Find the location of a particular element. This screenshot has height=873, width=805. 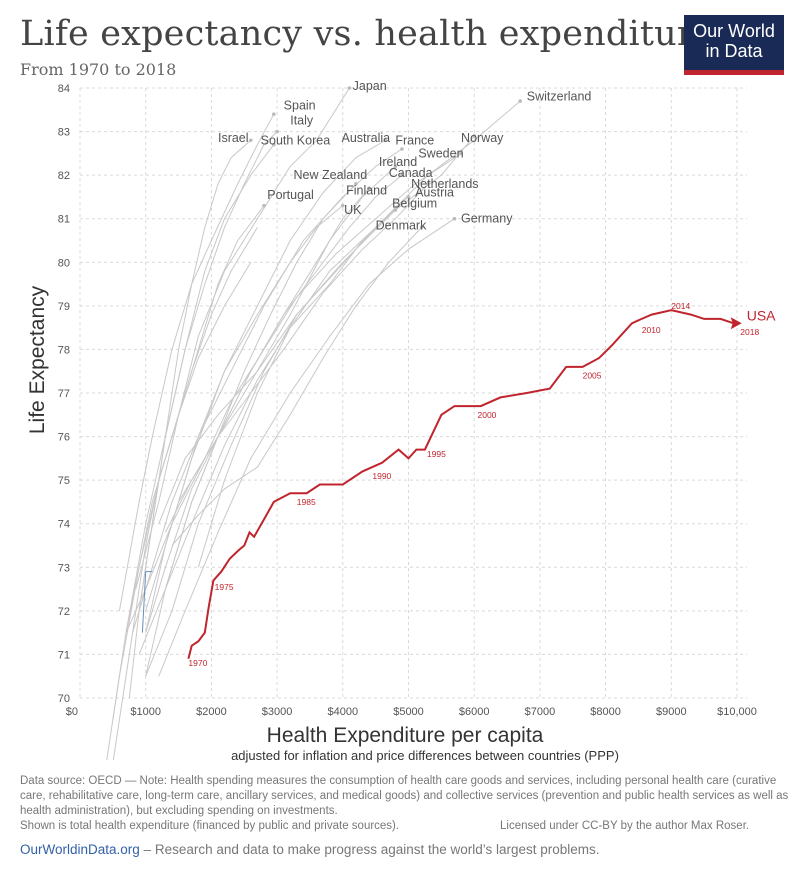

y-tick-label: 79 is located at coordinates (64, 307).